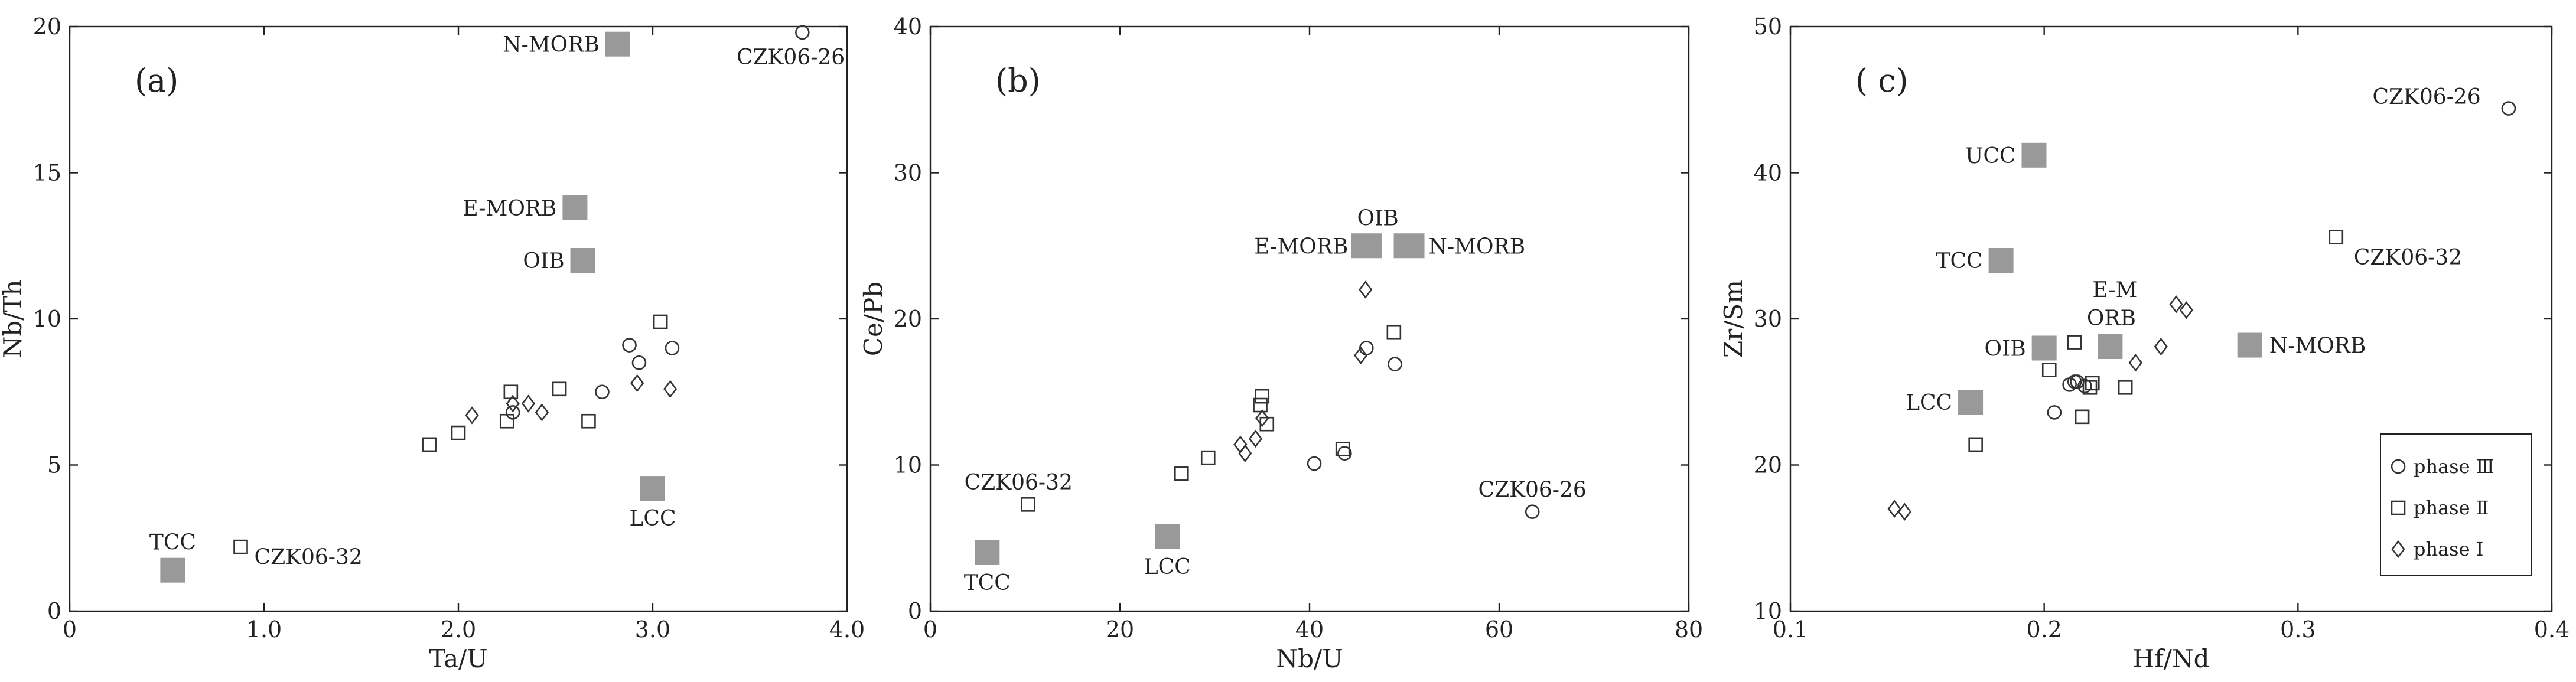 This screenshot has width=2576, height=682. Describe the element at coordinates (54, 465) in the screenshot. I see `y-tick-label: 5` at that location.